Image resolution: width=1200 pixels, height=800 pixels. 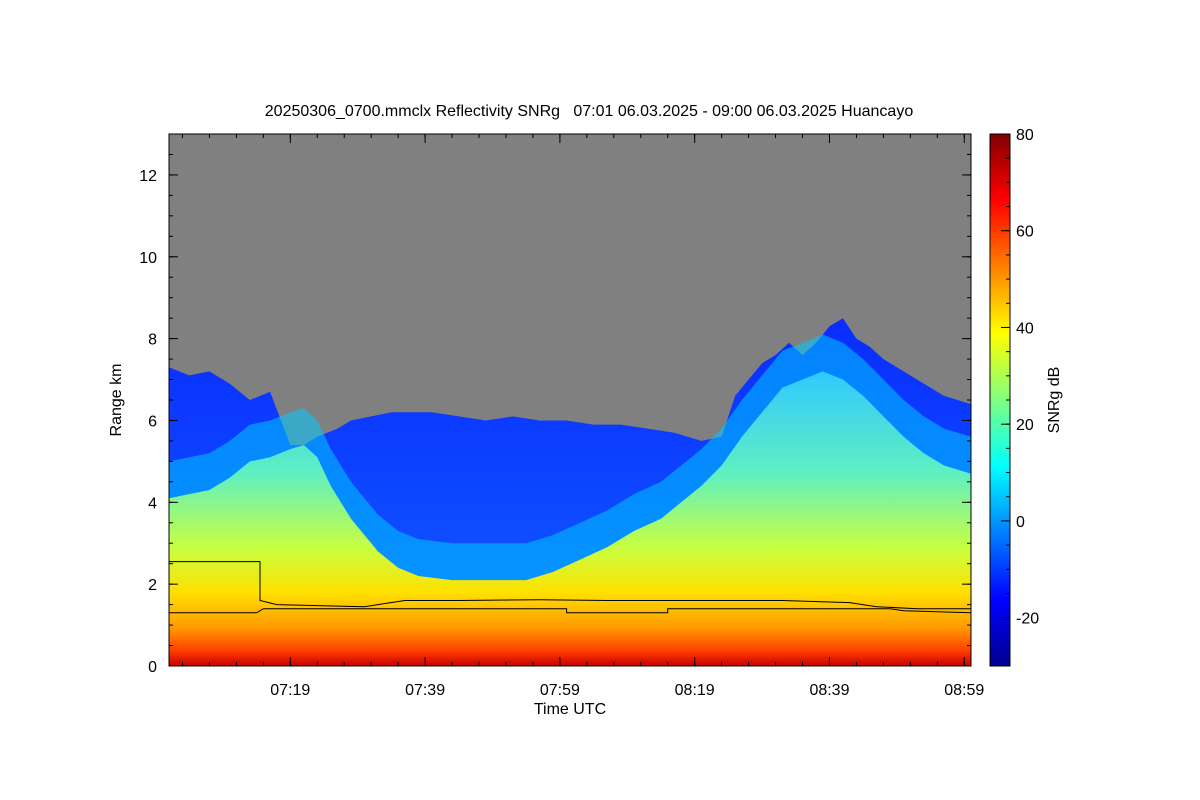 I want to click on colorbar-tick-label: 0, so click(x=1020, y=522).